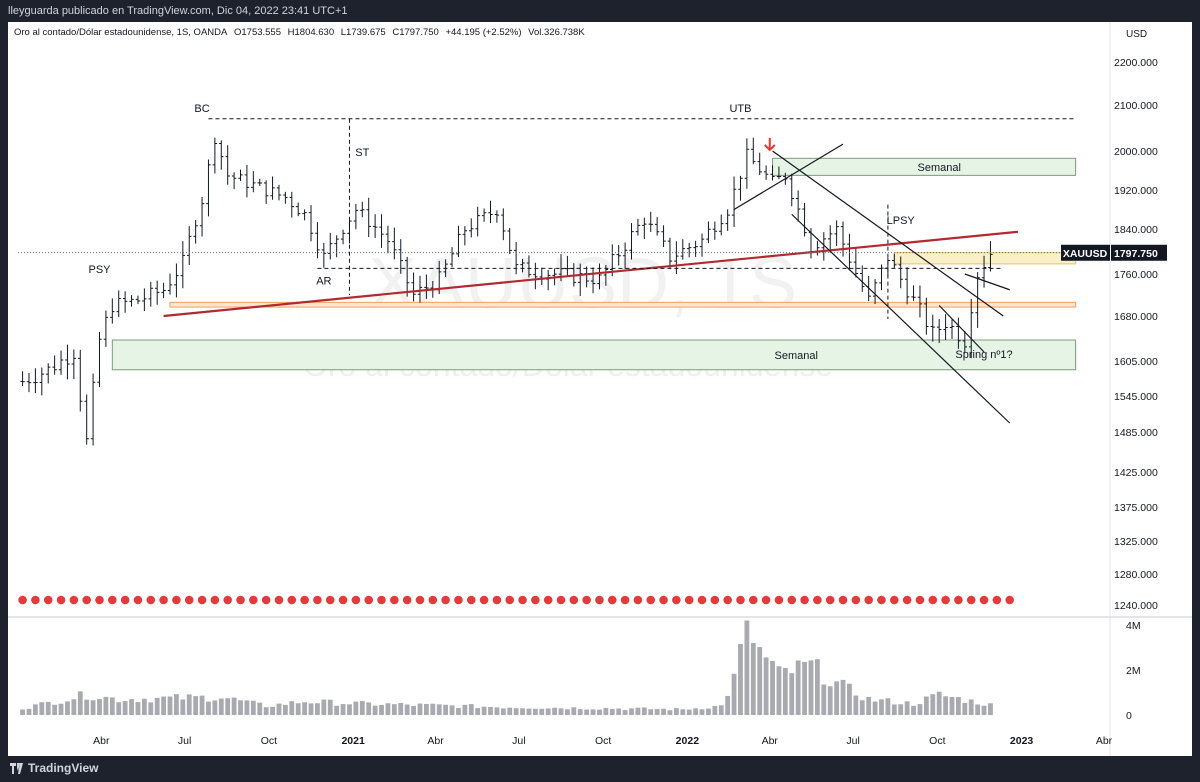 Image resolution: width=1200 pixels, height=782 pixels. What do you see at coordinates (1129, 716) in the screenshot?
I see `volume-tick-label: 0` at bounding box center [1129, 716].